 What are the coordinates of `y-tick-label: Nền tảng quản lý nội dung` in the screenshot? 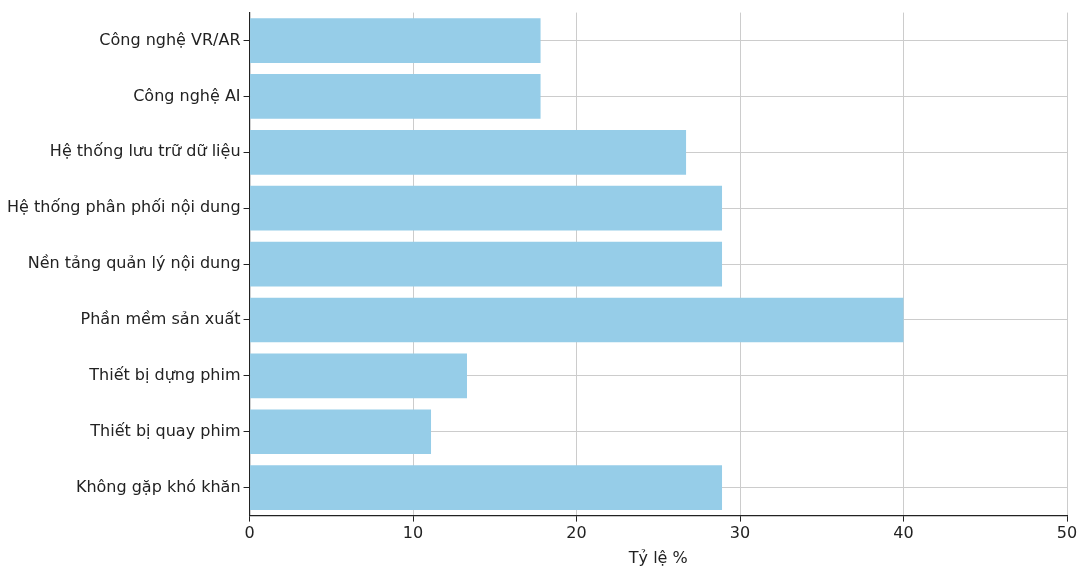 It's located at (134, 263).